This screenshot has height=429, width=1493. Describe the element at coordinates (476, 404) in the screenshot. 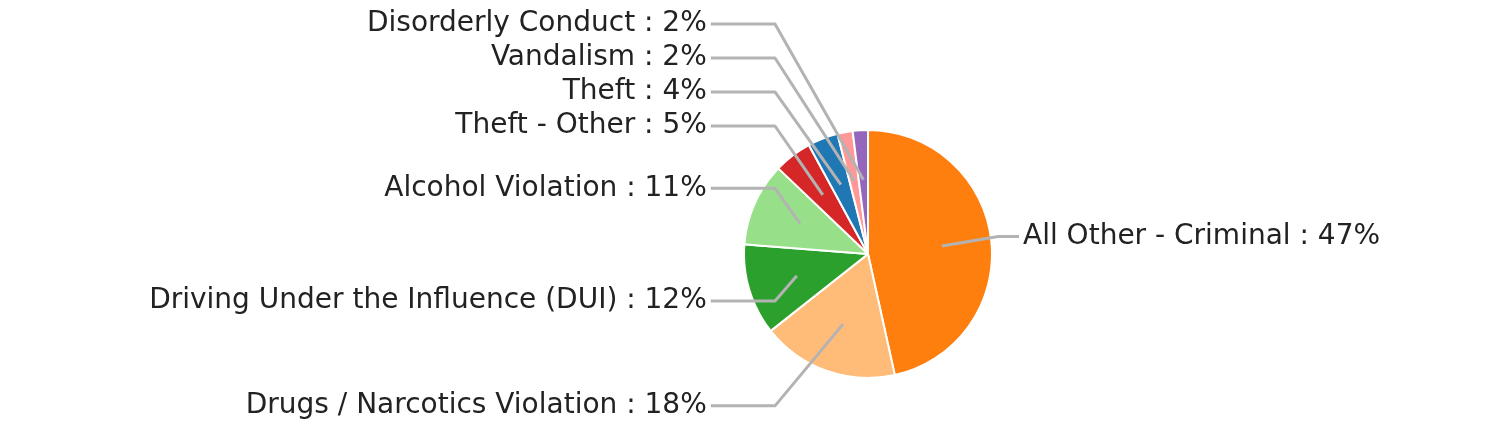

I see `slice-label: Drugs / Narcotics Violation : 18%` at that location.